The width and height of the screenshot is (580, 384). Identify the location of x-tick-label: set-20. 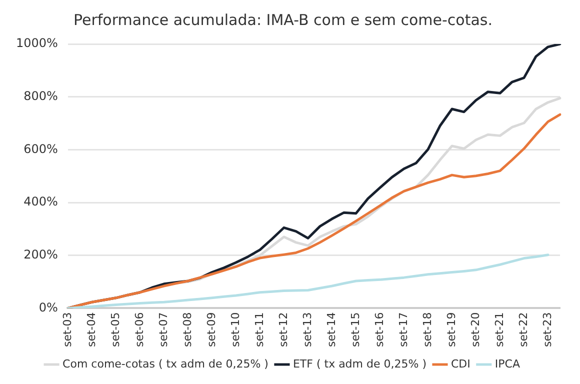
(475, 330).